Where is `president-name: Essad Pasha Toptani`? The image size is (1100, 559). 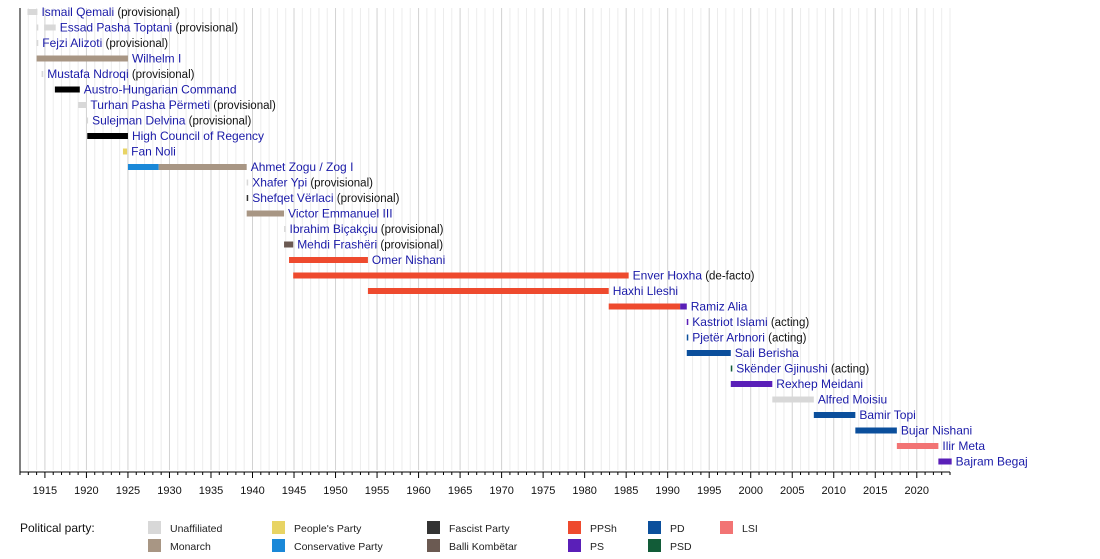 president-name: Essad Pasha Toptani is located at coordinates (116, 28).